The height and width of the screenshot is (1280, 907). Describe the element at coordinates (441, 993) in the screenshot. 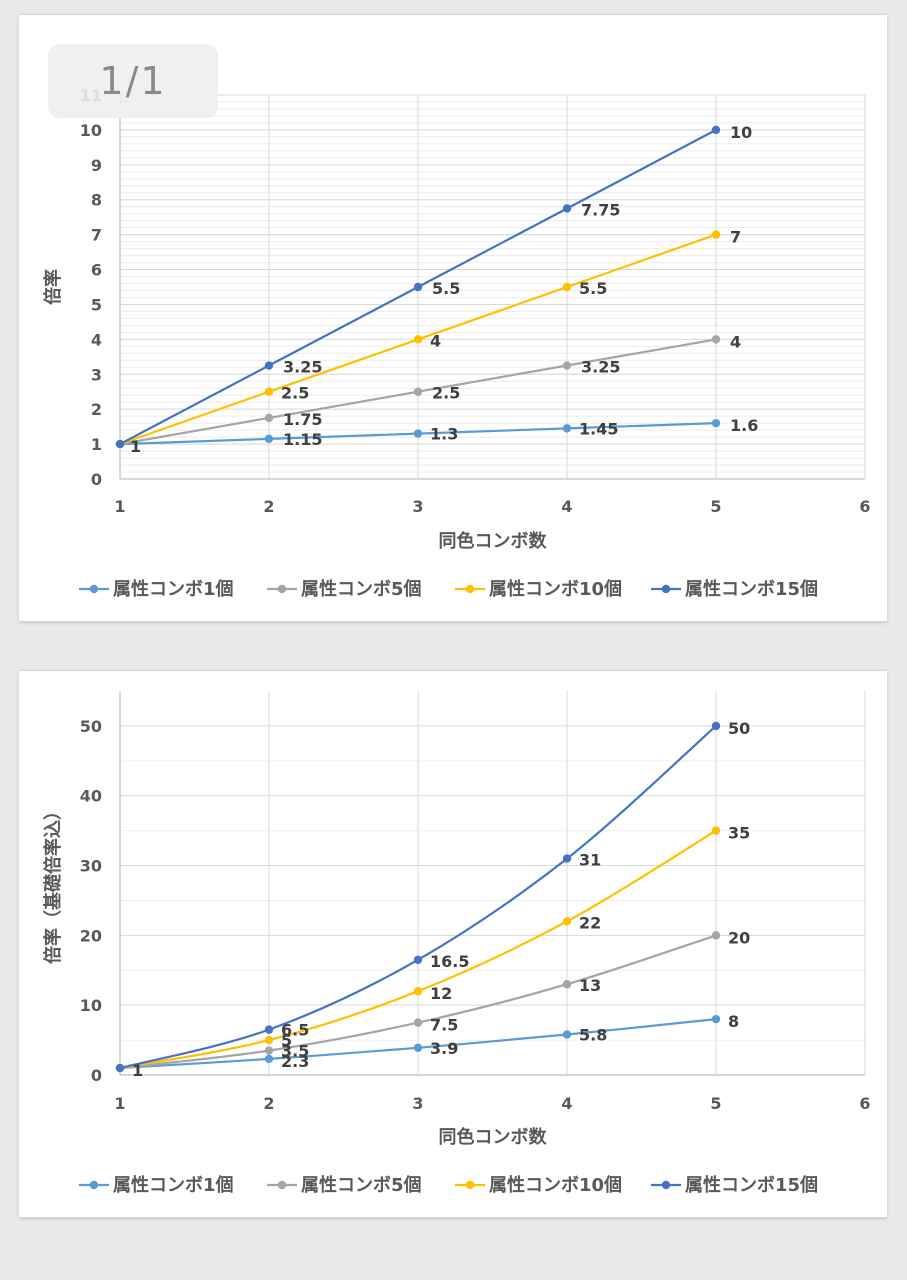

I see `data-label: 12` at that location.